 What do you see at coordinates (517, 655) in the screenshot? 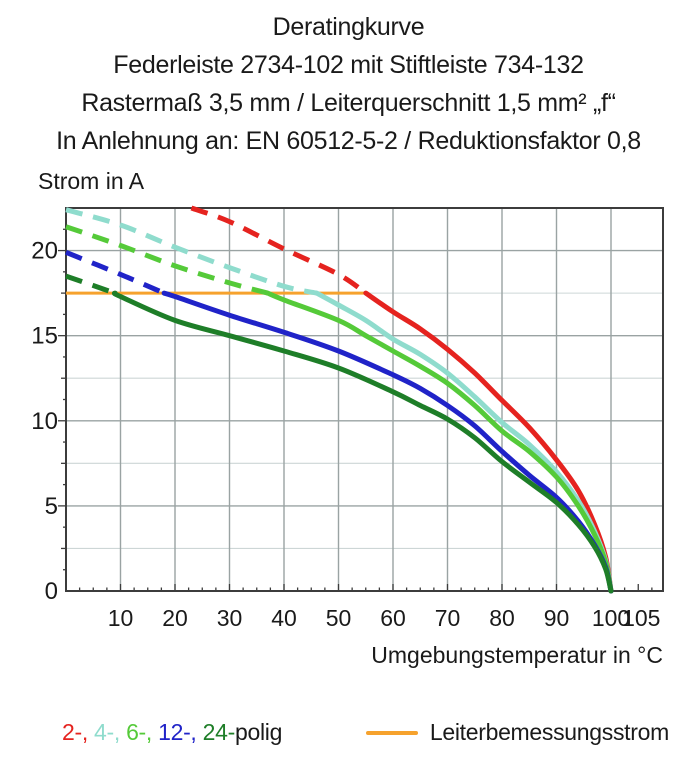
I see `x-axis-title: Umgebungstemperatur in °C` at bounding box center [517, 655].